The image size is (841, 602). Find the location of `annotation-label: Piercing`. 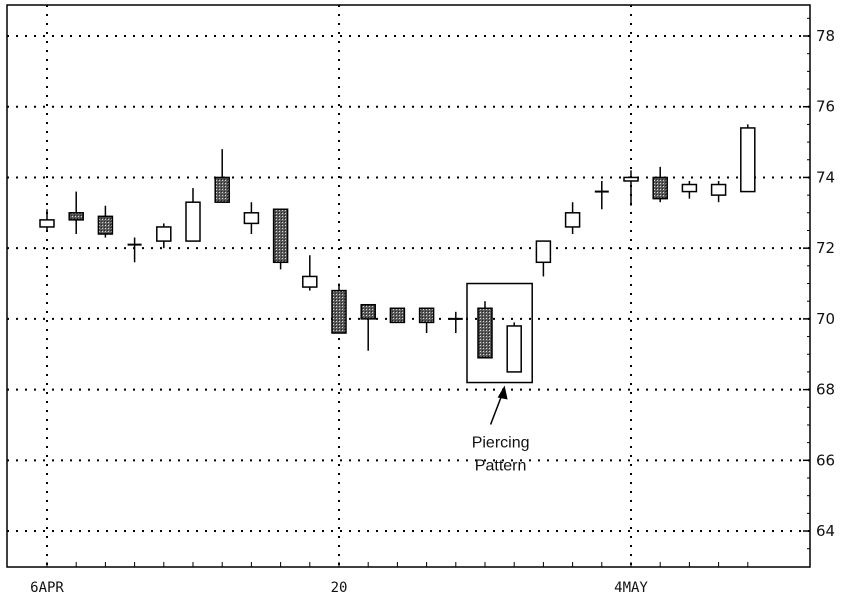

annotation-label: Piercing is located at coordinates (501, 443).